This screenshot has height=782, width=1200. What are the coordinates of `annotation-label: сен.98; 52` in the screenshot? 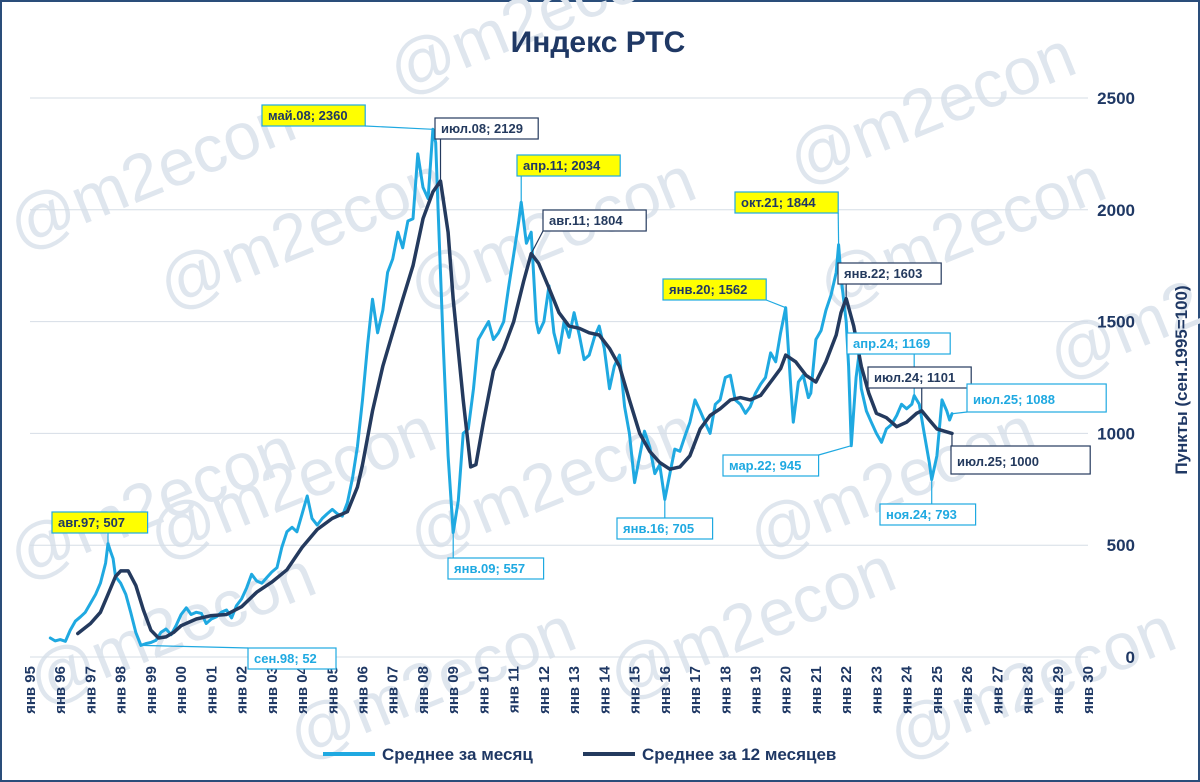 It's located at (285, 658).